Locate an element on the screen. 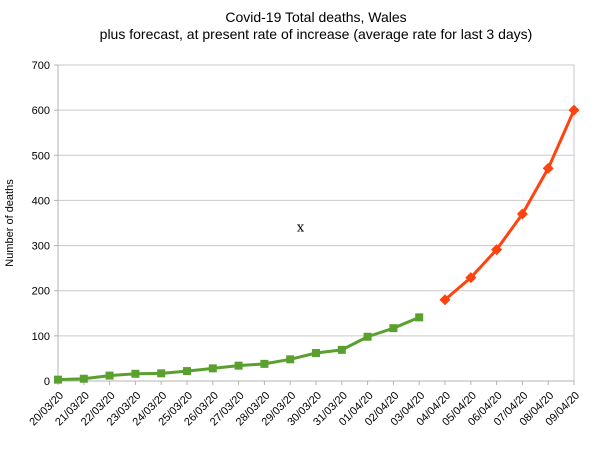 The width and height of the screenshot is (605, 454). y-tick-label: 100 is located at coordinates (41, 337).